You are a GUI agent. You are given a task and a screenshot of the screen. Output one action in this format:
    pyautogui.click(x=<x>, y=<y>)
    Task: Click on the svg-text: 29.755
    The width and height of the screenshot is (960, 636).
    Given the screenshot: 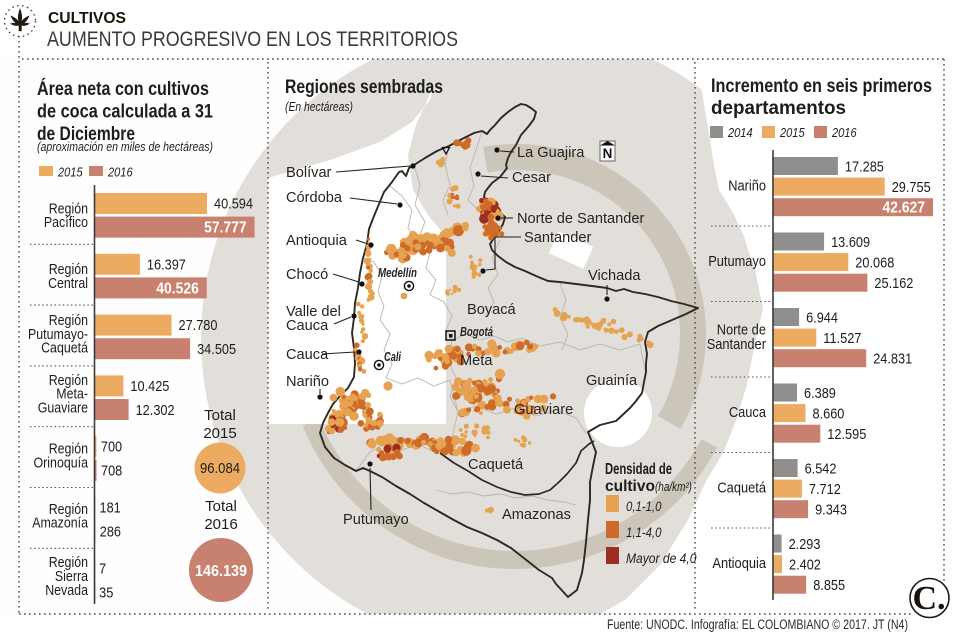 What is the action you would take?
    pyautogui.click(x=911, y=187)
    